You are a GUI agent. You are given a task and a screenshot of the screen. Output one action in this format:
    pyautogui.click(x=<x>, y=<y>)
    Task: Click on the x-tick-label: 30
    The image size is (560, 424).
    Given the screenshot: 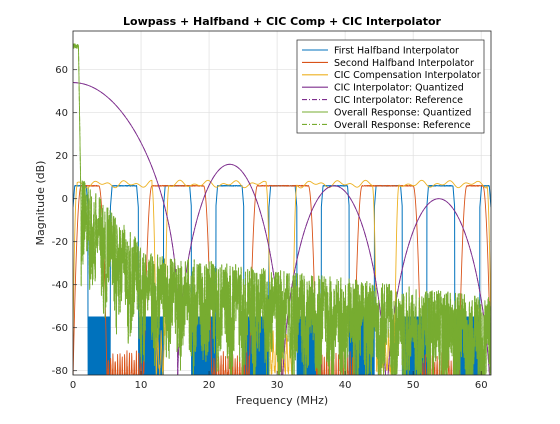 What is the action you would take?
    pyautogui.click(x=277, y=385)
    